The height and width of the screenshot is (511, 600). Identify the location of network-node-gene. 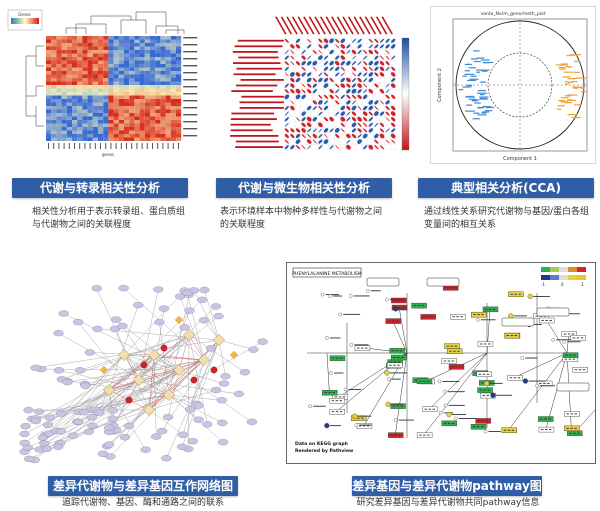
(67, 382).